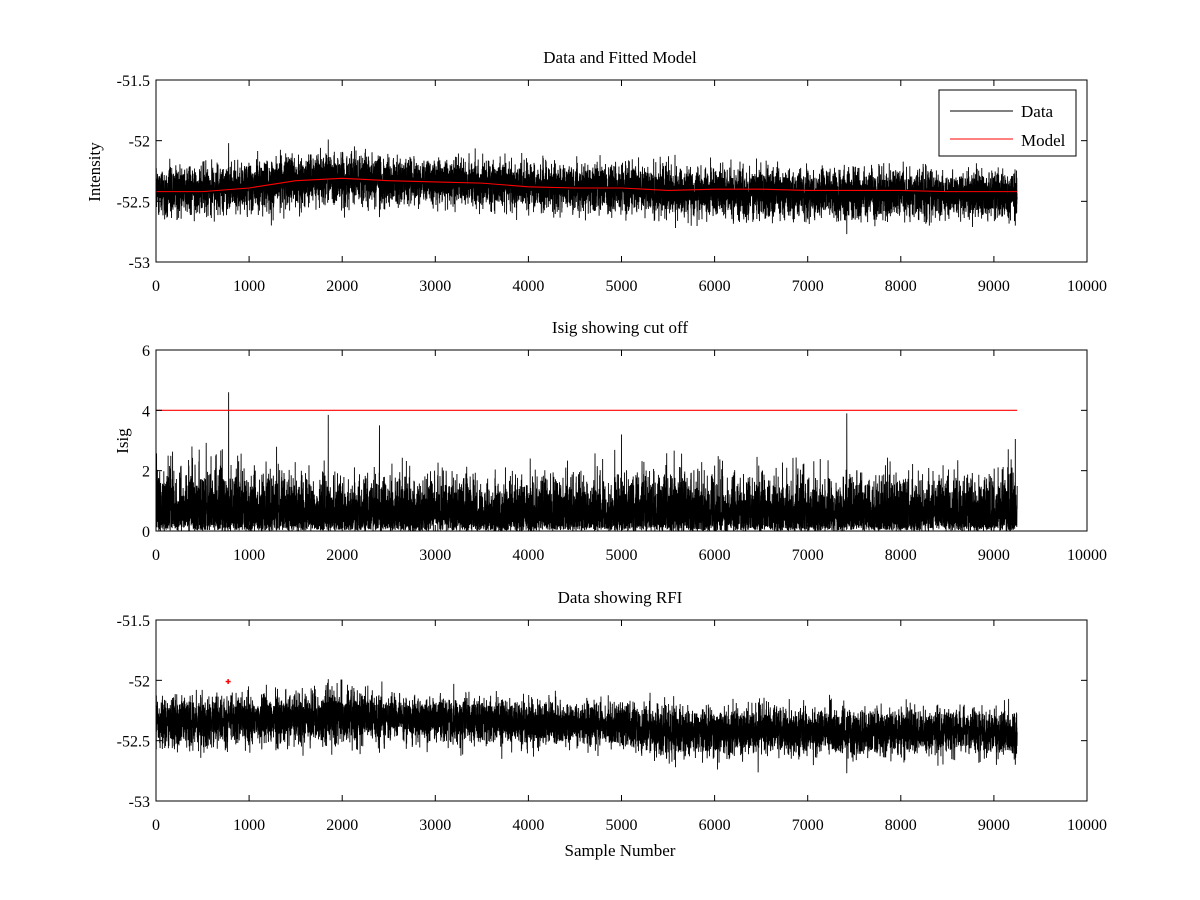 This screenshot has width=1200, height=900. I want to click on rfi-point, so click(228, 682).